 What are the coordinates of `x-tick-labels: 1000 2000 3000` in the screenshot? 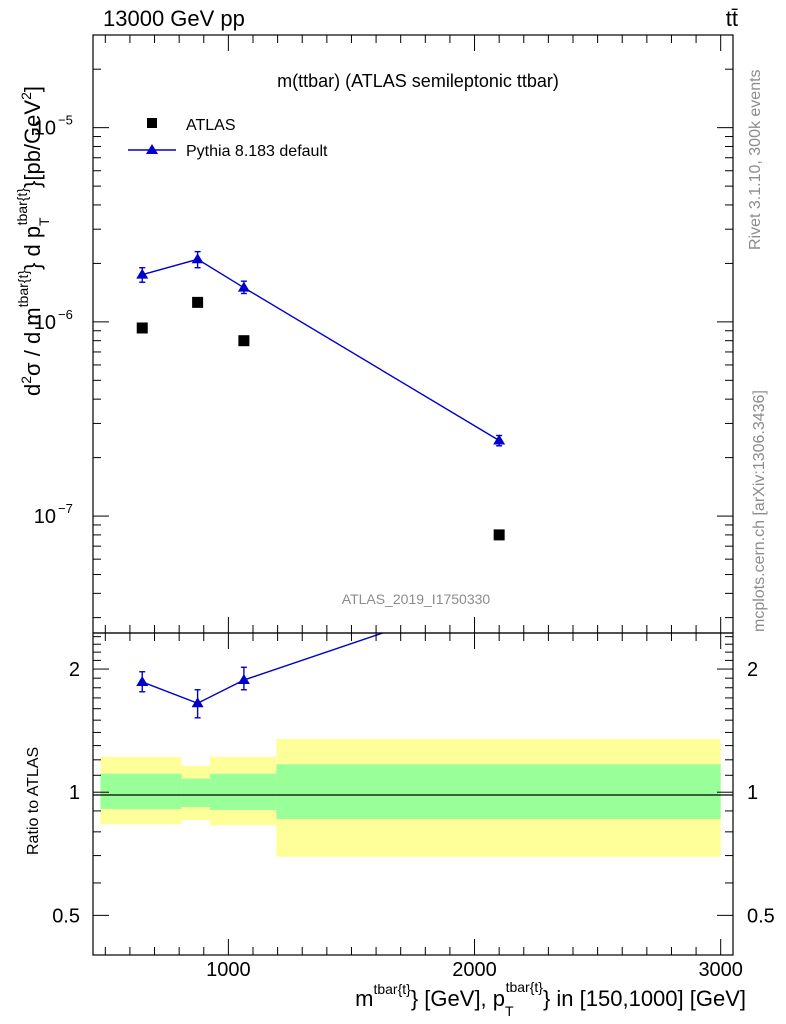 It's located at (474, 970).